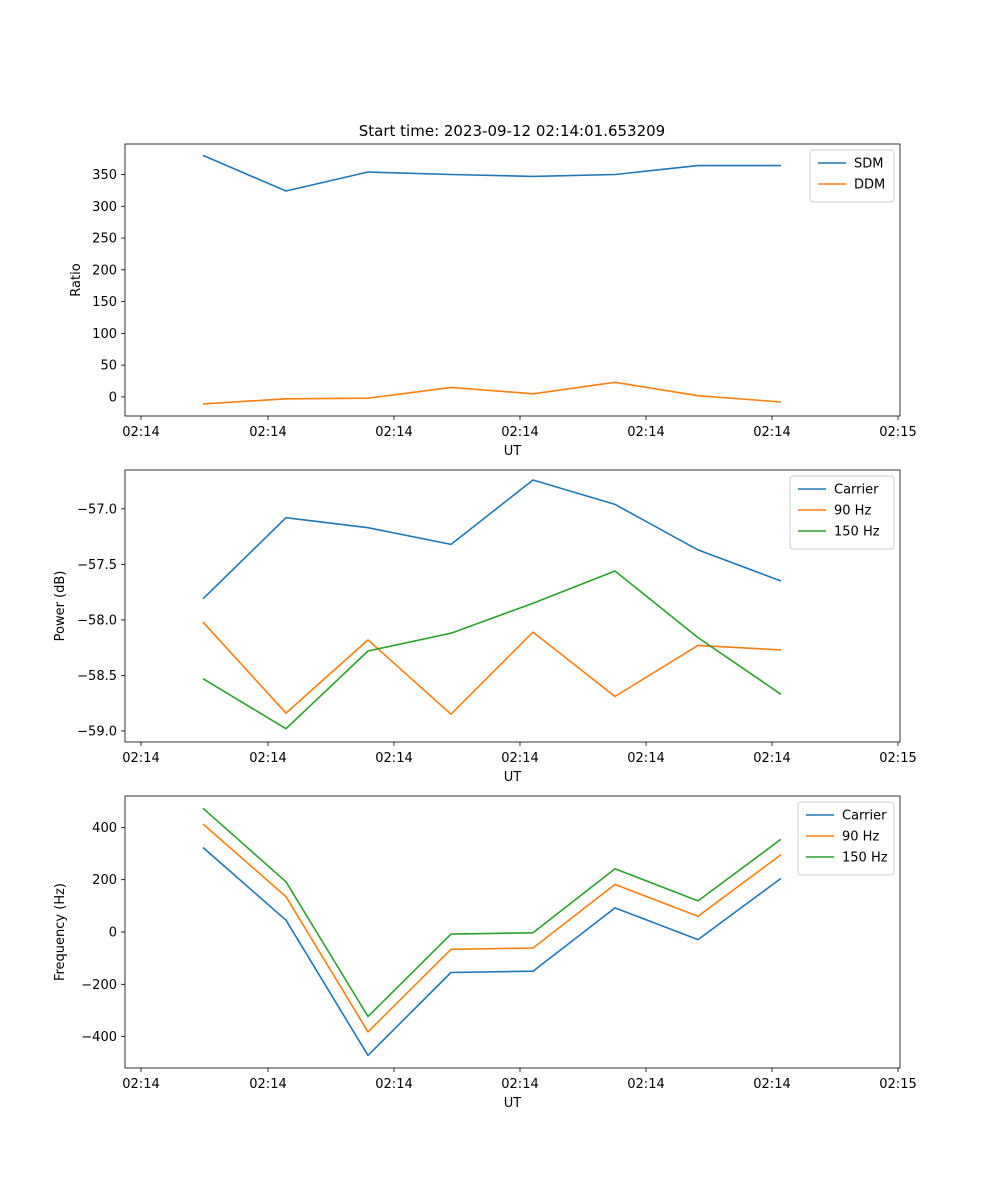 The image size is (1000, 1200). I want to click on legend-label: DDM, so click(869, 185).